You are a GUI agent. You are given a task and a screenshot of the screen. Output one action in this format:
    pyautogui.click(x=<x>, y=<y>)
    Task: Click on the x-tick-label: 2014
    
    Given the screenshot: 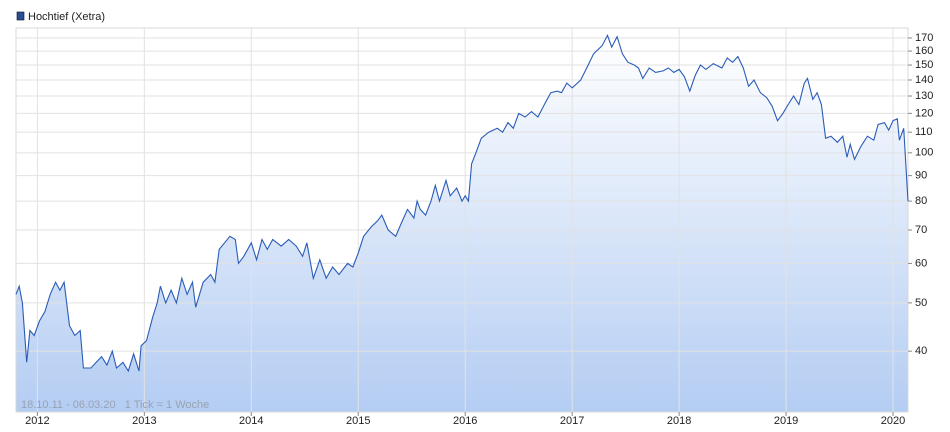 What is the action you would take?
    pyautogui.click(x=251, y=421)
    